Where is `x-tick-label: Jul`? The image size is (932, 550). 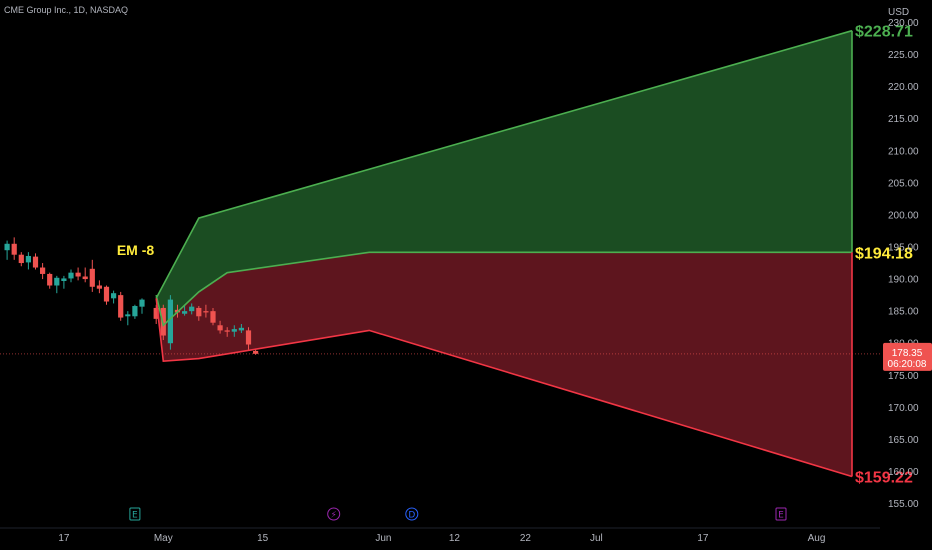
x-tick-label: Jul is located at coordinates (596, 538).